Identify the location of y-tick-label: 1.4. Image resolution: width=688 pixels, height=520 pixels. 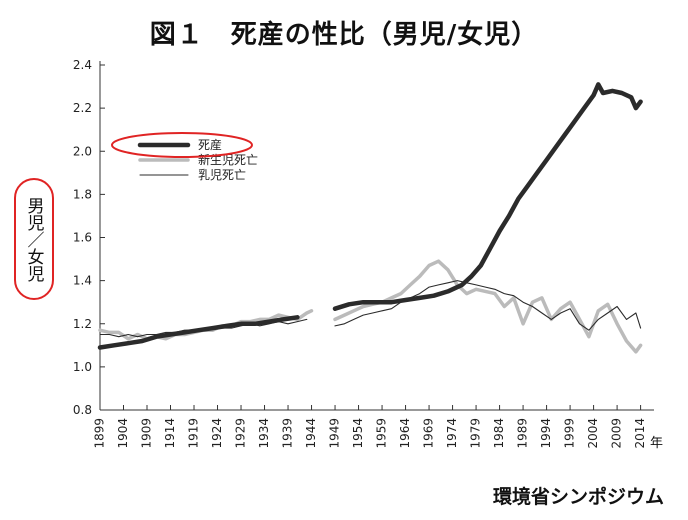
(82, 281).